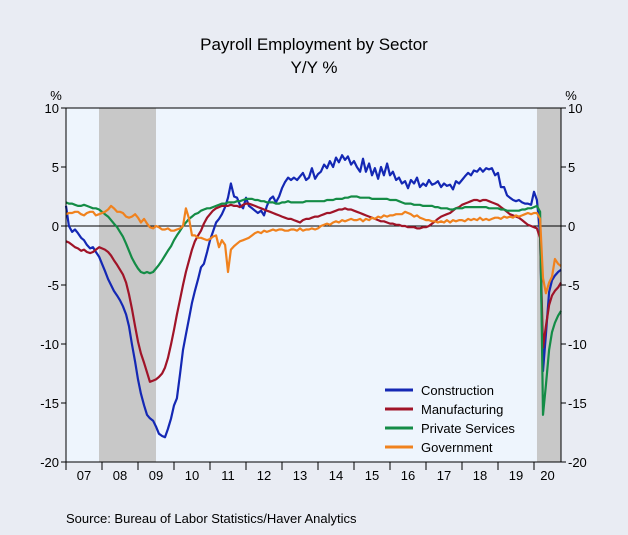  What do you see at coordinates (408, 475) in the screenshot?
I see `x-tick-label: 16` at bounding box center [408, 475].